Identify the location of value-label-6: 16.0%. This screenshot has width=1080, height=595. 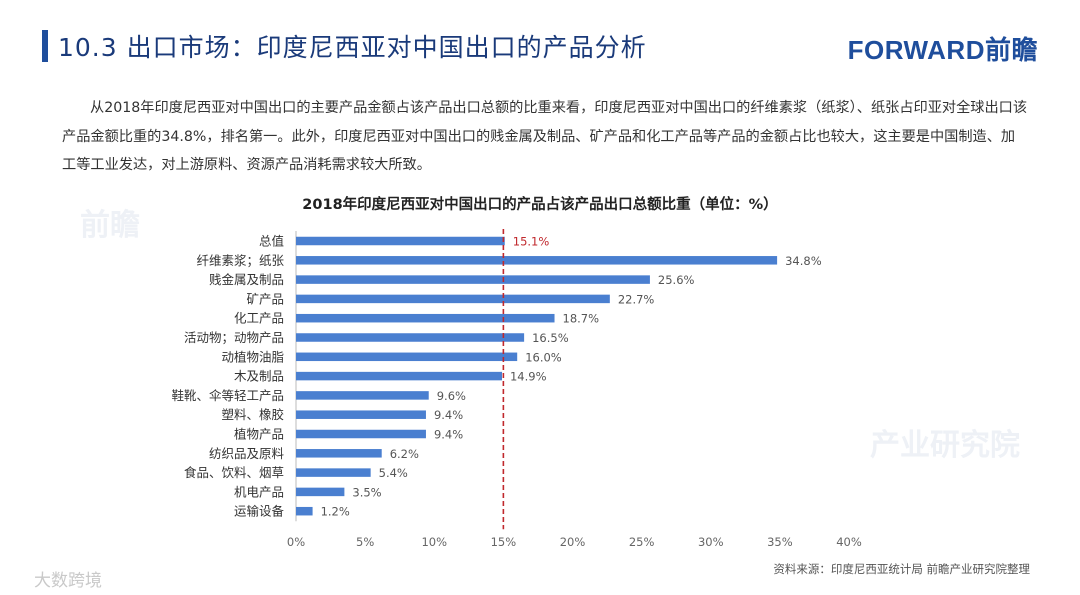
(543, 357).